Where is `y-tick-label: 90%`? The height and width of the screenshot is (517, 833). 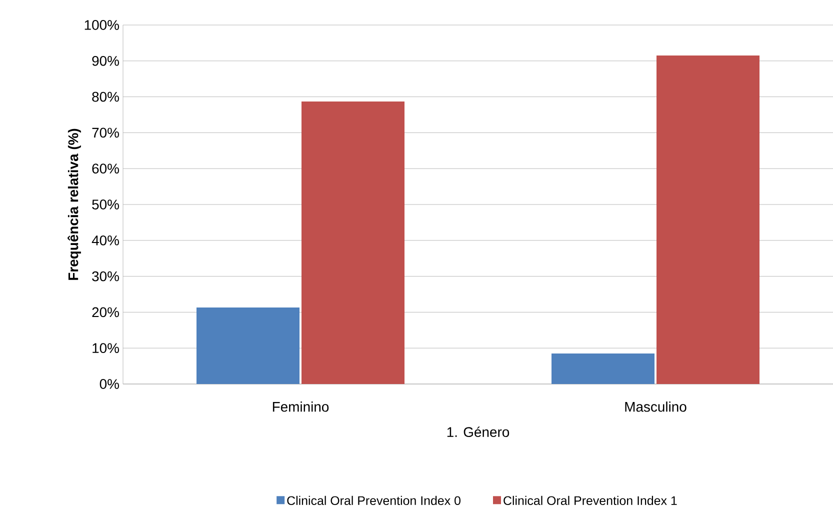 y-tick-label: 90% is located at coordinates (105, 61).